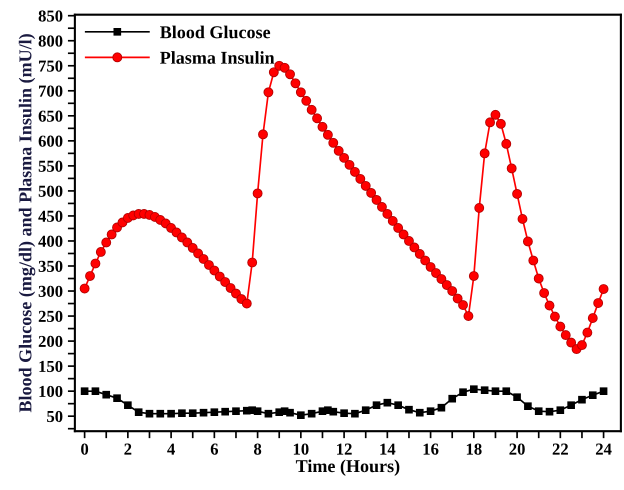 The image size is (624, 490). Describe the element at coordinates (50, 91) in the screenshot. I see `y-tick-label: 700` at that location.